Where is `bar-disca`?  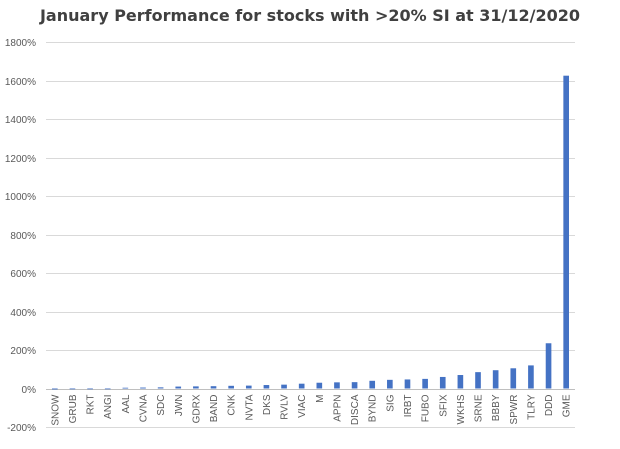 bar-disca is located at coordinates (354, 385).